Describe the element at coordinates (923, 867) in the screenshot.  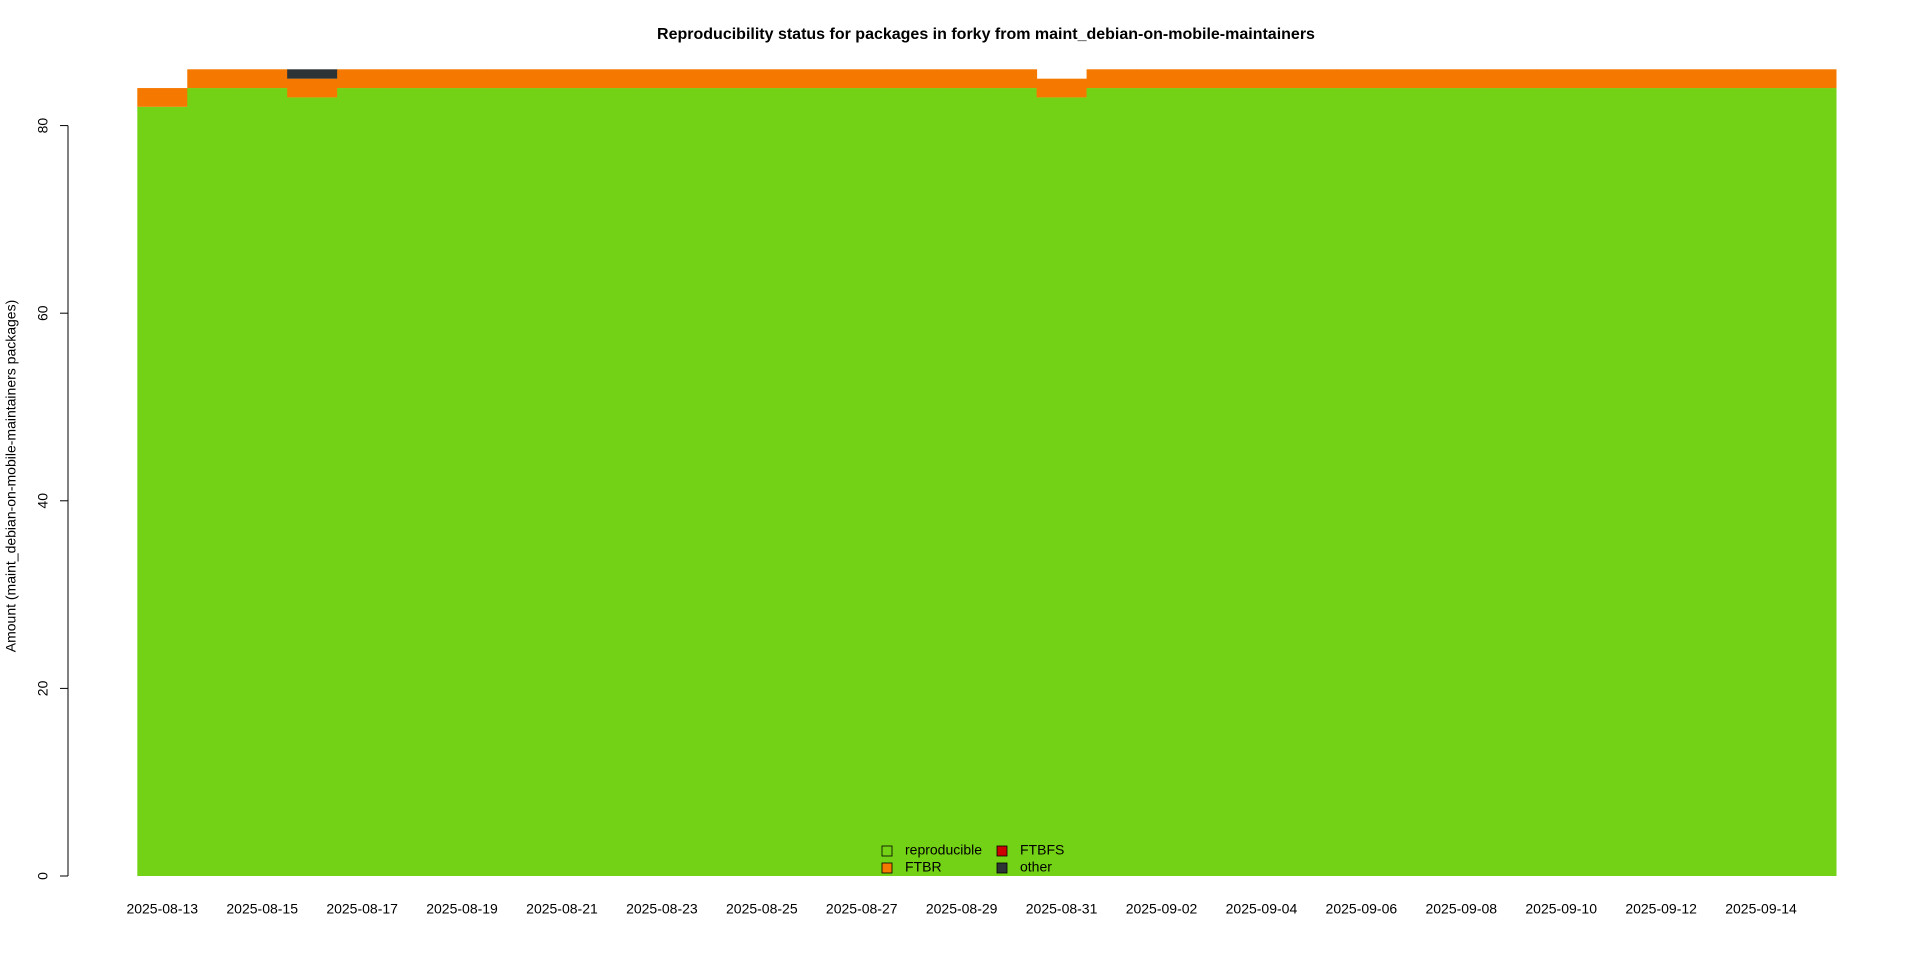
I see `legend-label: FTBR` at that location.